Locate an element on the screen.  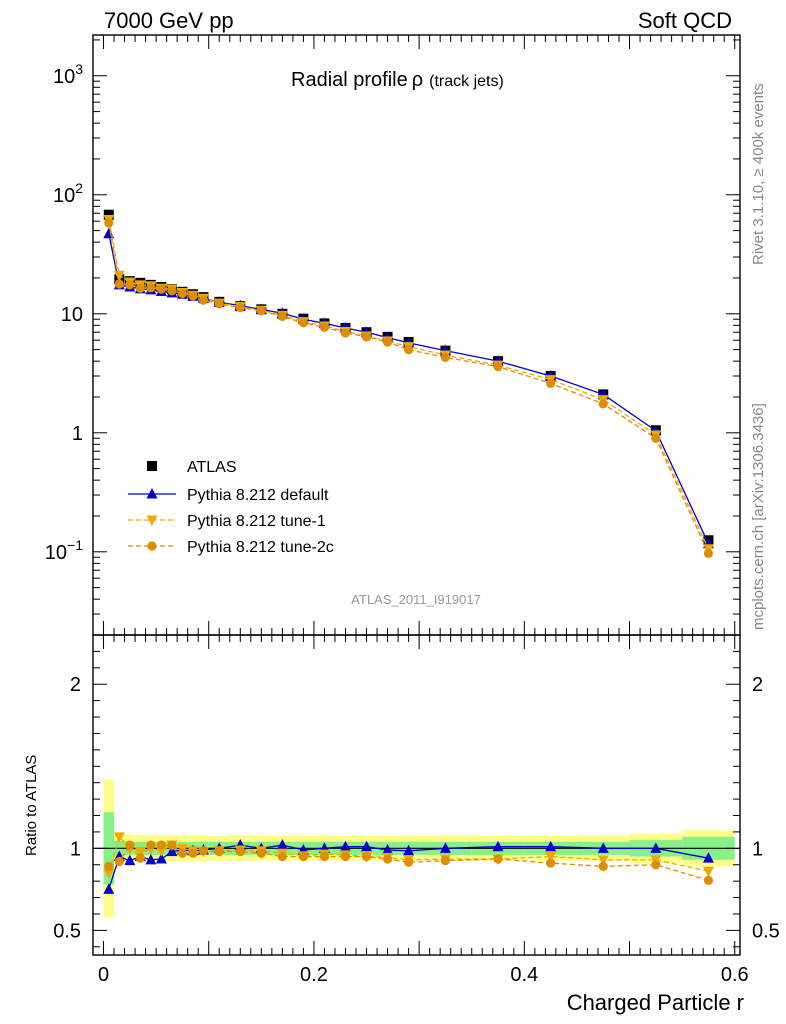
chart-title-text: Radial profile is located at coordinates (349, 80).